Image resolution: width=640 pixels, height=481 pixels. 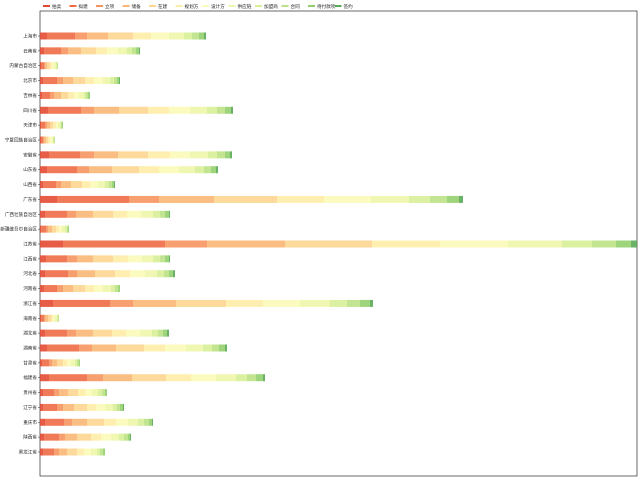 I want to click on y-tick-label: 北京市, so click(x=30, y=80).